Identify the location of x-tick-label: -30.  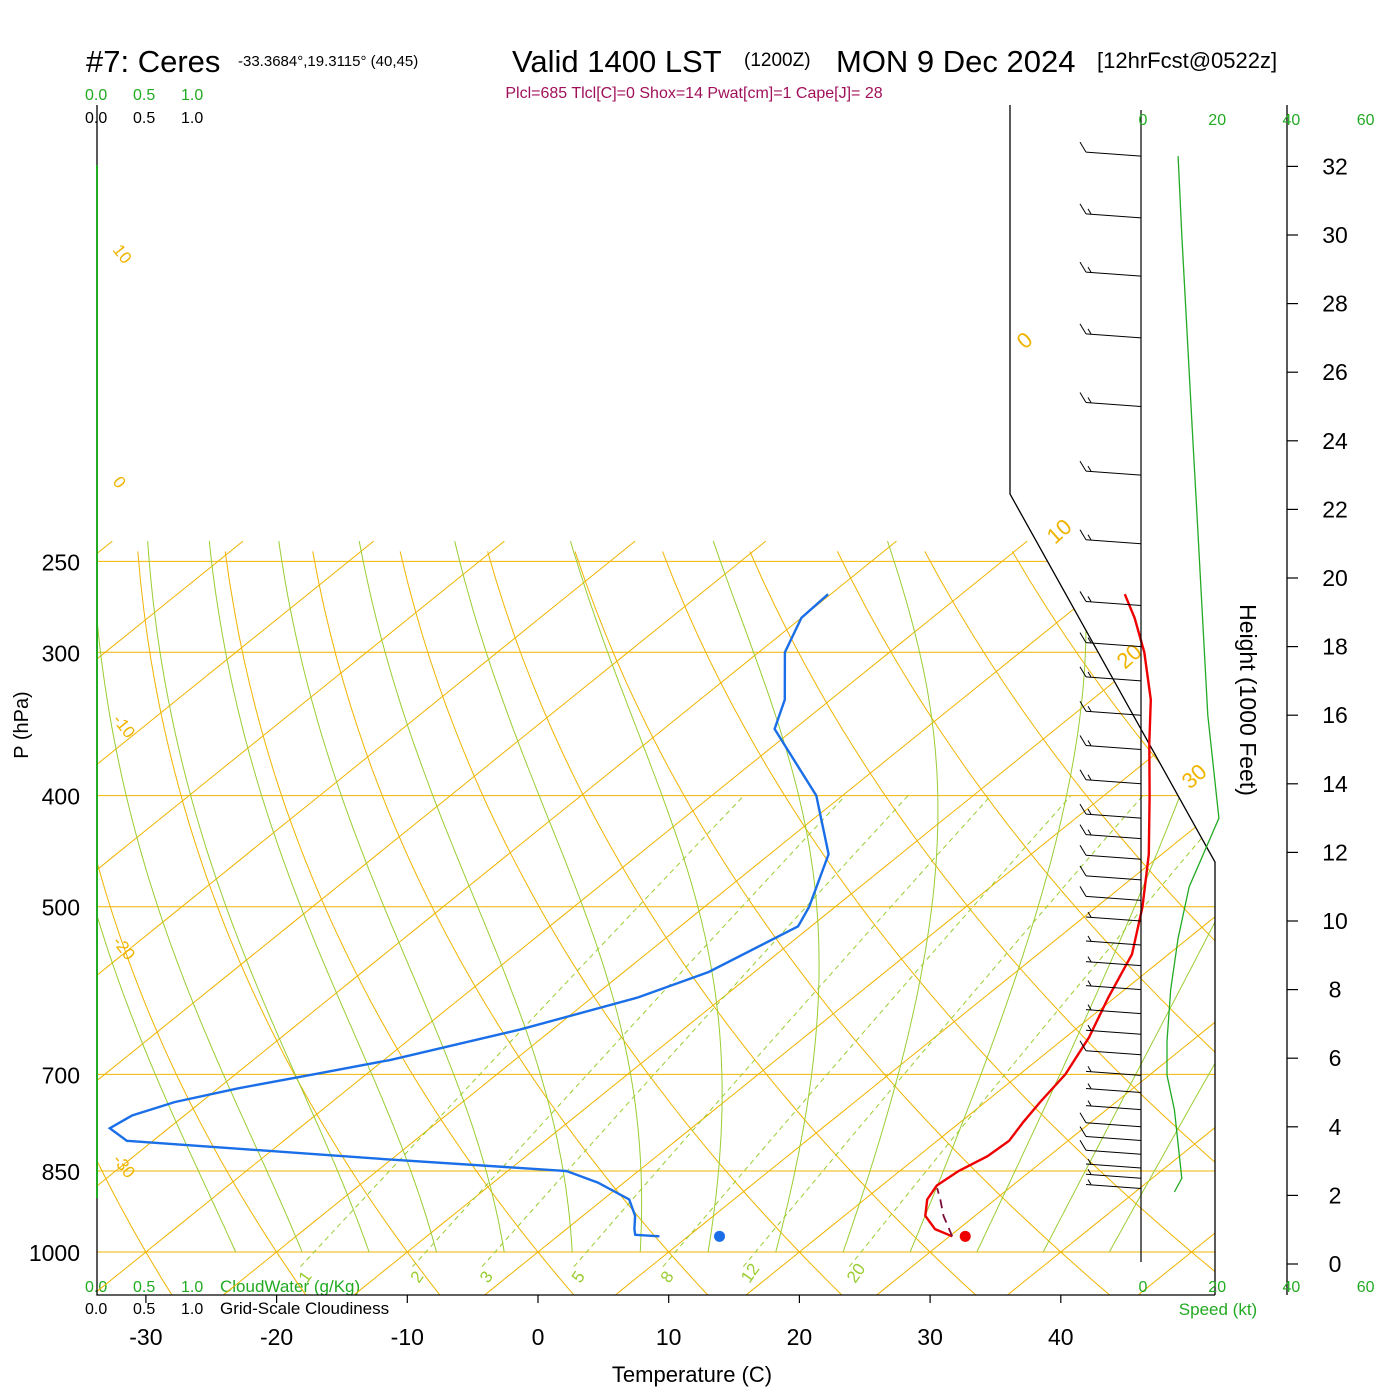
(145, 1337).